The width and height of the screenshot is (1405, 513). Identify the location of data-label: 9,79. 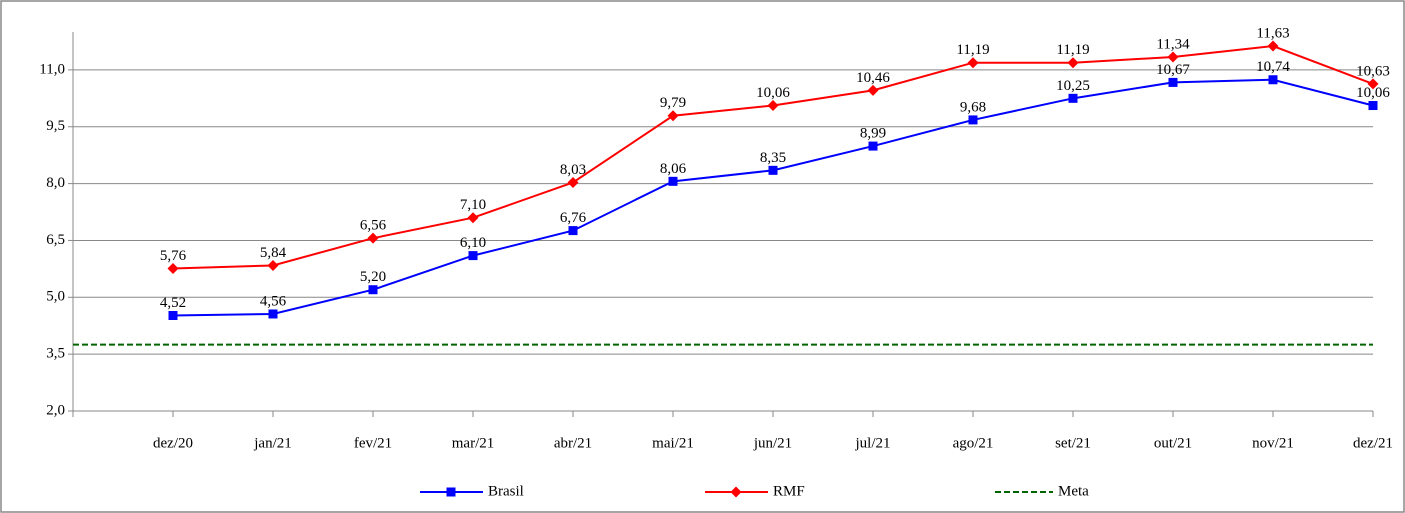
(673, 103).